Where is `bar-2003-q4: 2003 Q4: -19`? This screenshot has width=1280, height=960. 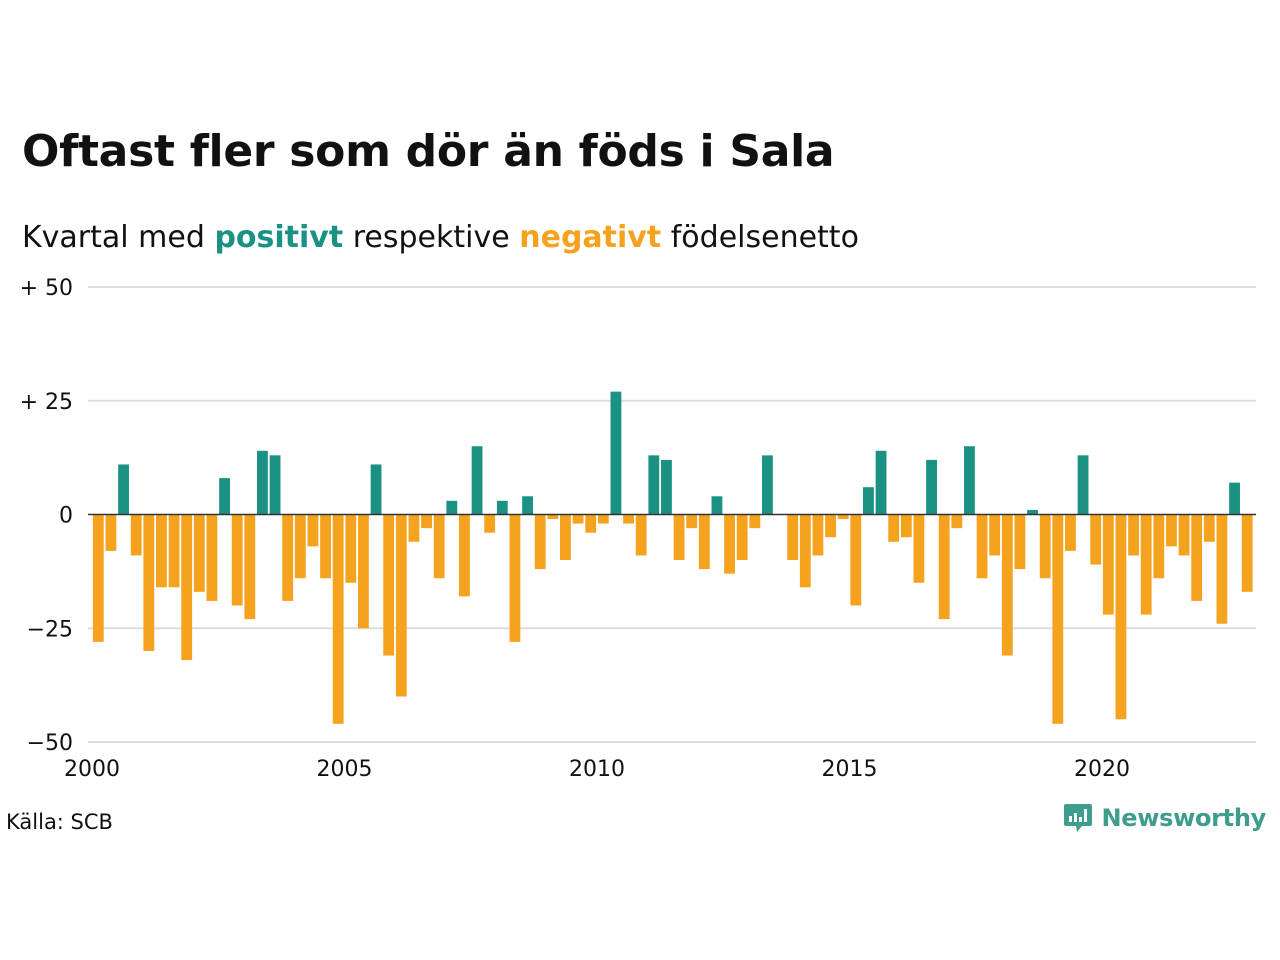 bar-2003-q4: 2003 Q4: -19 is located at coordinates (288, 557).